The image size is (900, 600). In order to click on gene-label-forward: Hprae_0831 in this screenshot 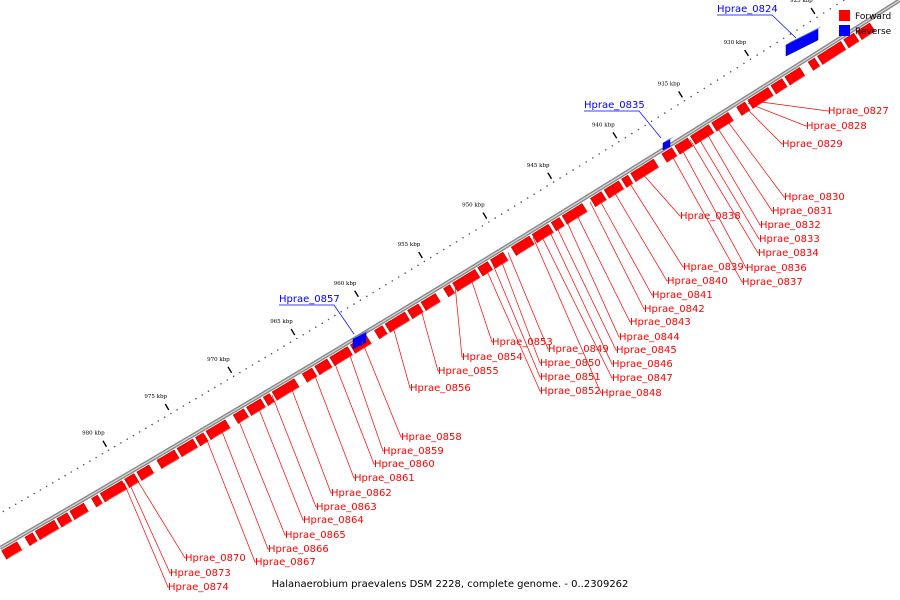, I will do `click(802, 211)`.